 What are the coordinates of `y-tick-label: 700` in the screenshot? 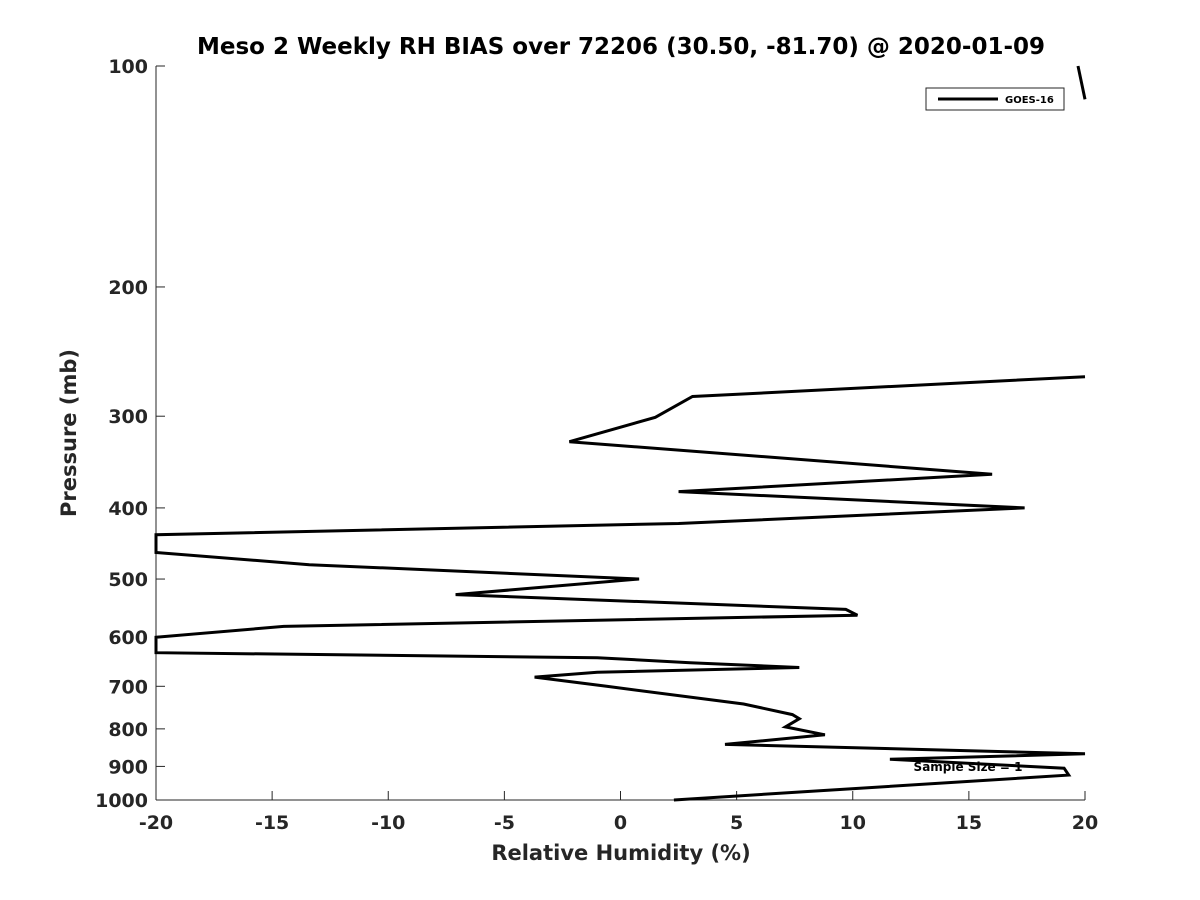 It's located at (128, 687).